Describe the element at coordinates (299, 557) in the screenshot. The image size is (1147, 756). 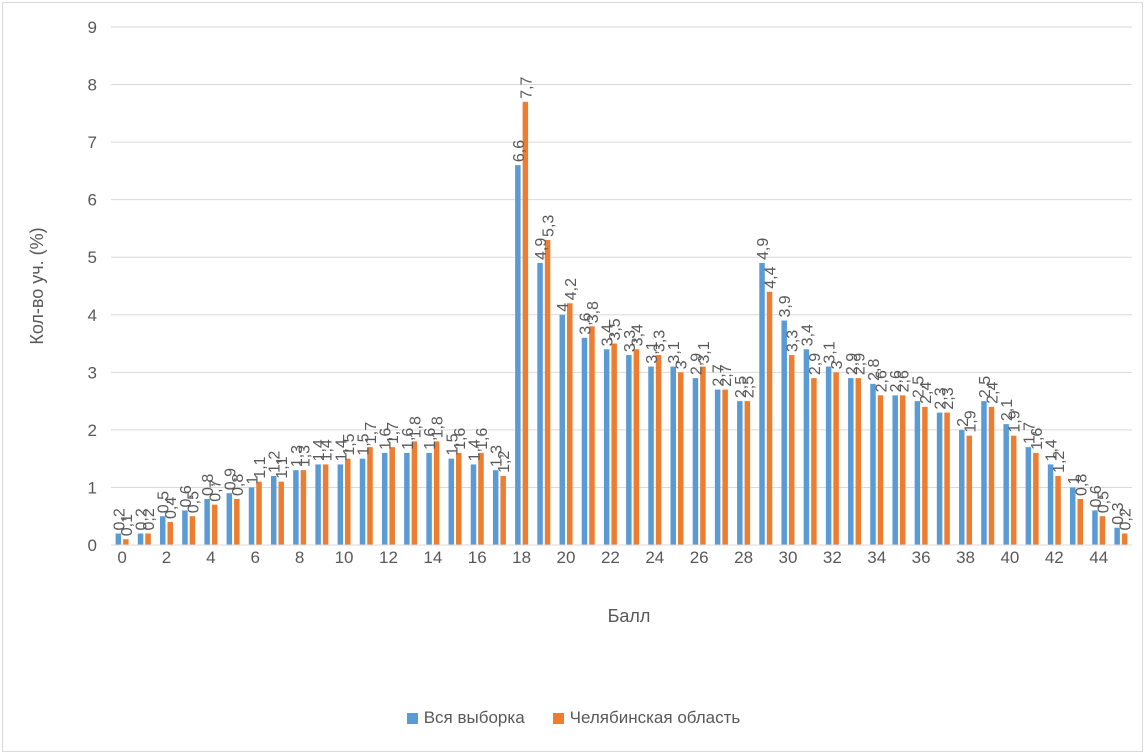
I see `x-tick-label: 8` at that location.